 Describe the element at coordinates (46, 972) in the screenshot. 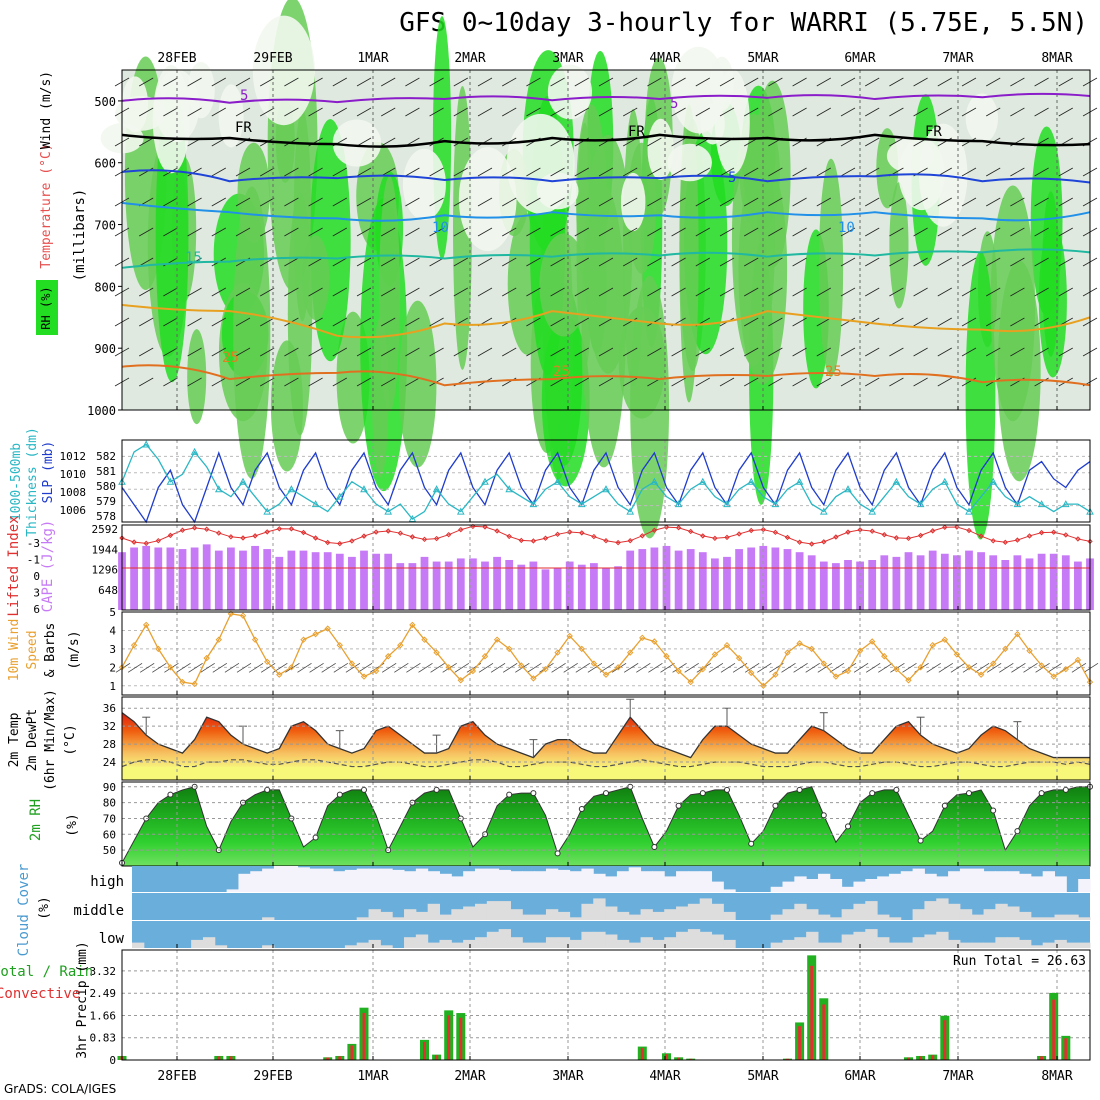

I see `precip-legend-label: Total / Rain` at that location.